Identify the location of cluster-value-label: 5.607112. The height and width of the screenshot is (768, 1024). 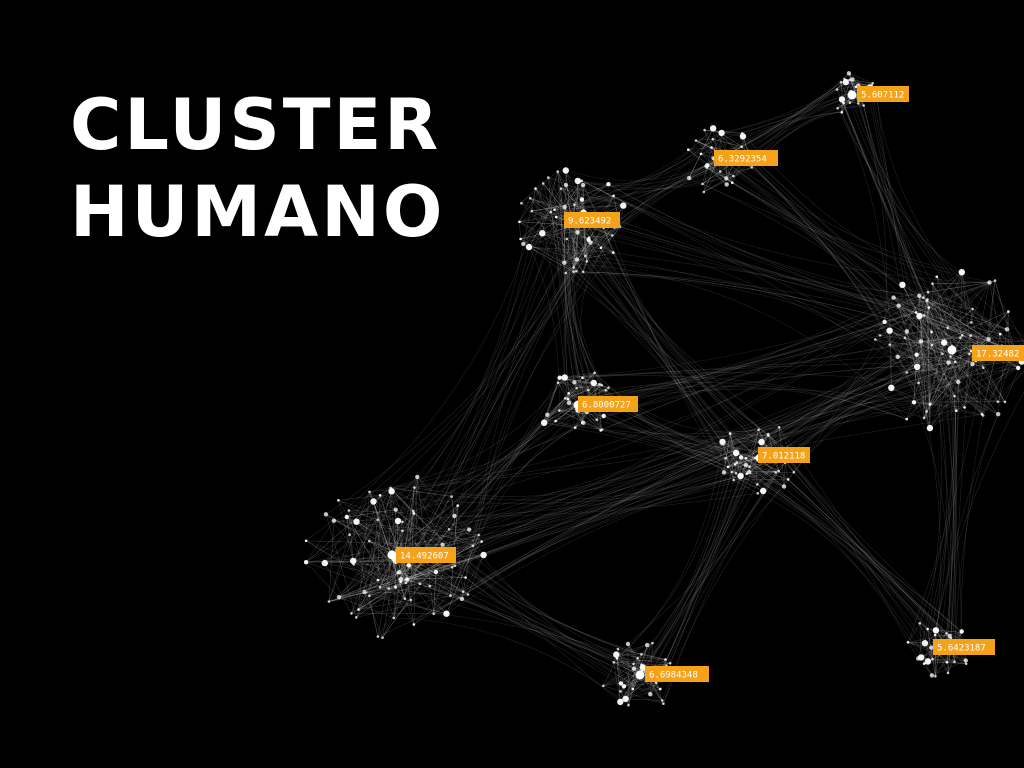
(883, 94).